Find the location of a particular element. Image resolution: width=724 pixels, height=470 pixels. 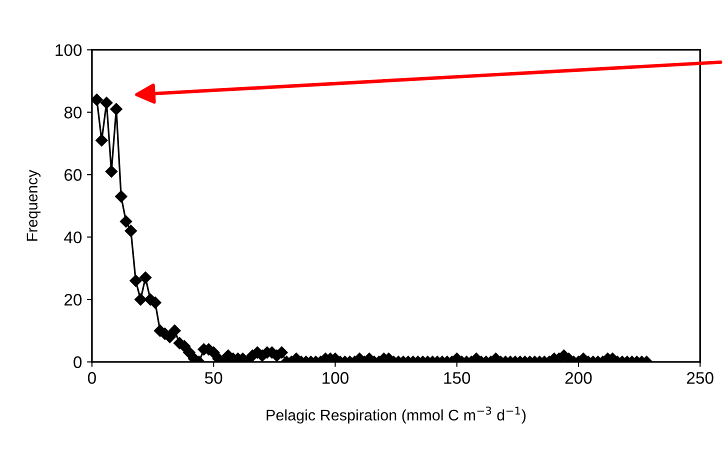

x-tick-label: 250 is located at coordinates (700, 378).